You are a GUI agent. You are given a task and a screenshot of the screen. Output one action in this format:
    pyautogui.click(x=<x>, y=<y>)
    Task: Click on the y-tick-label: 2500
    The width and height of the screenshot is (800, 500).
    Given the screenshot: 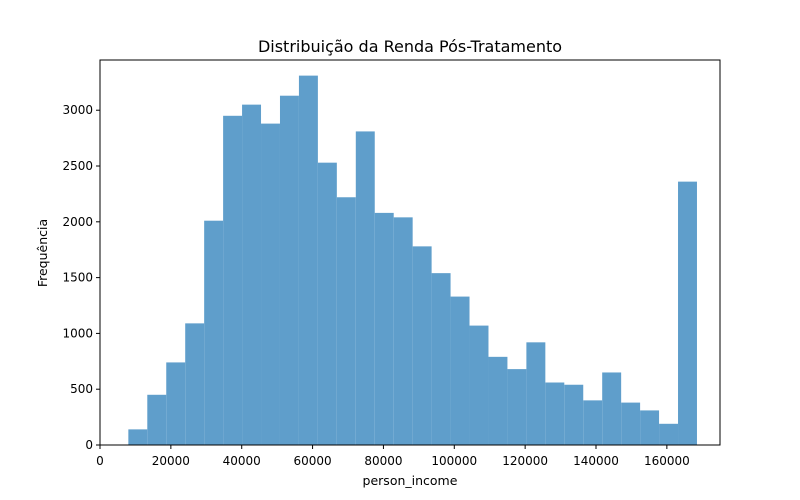 What is the action you would take?
    pyautogui.click(x=77, y=166)
    